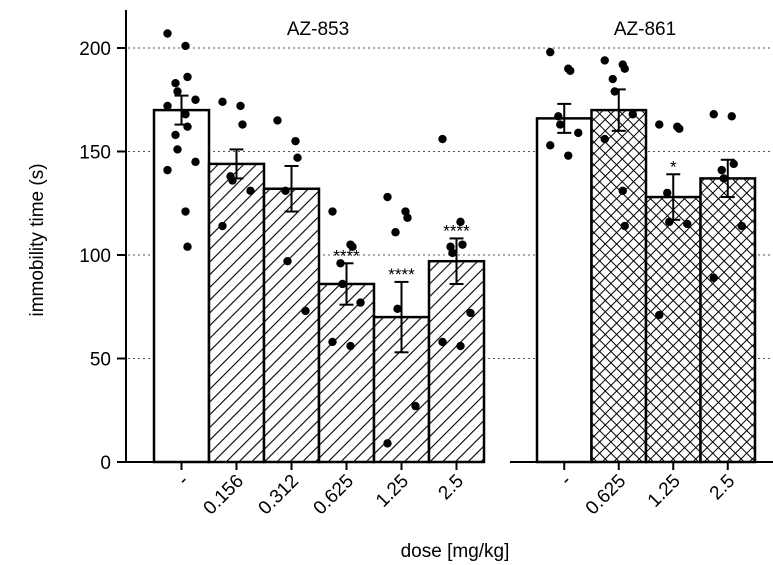 This screenshot has width=773, height=565. I want to click on x-tick-label: 0.156, so click(224, 495).